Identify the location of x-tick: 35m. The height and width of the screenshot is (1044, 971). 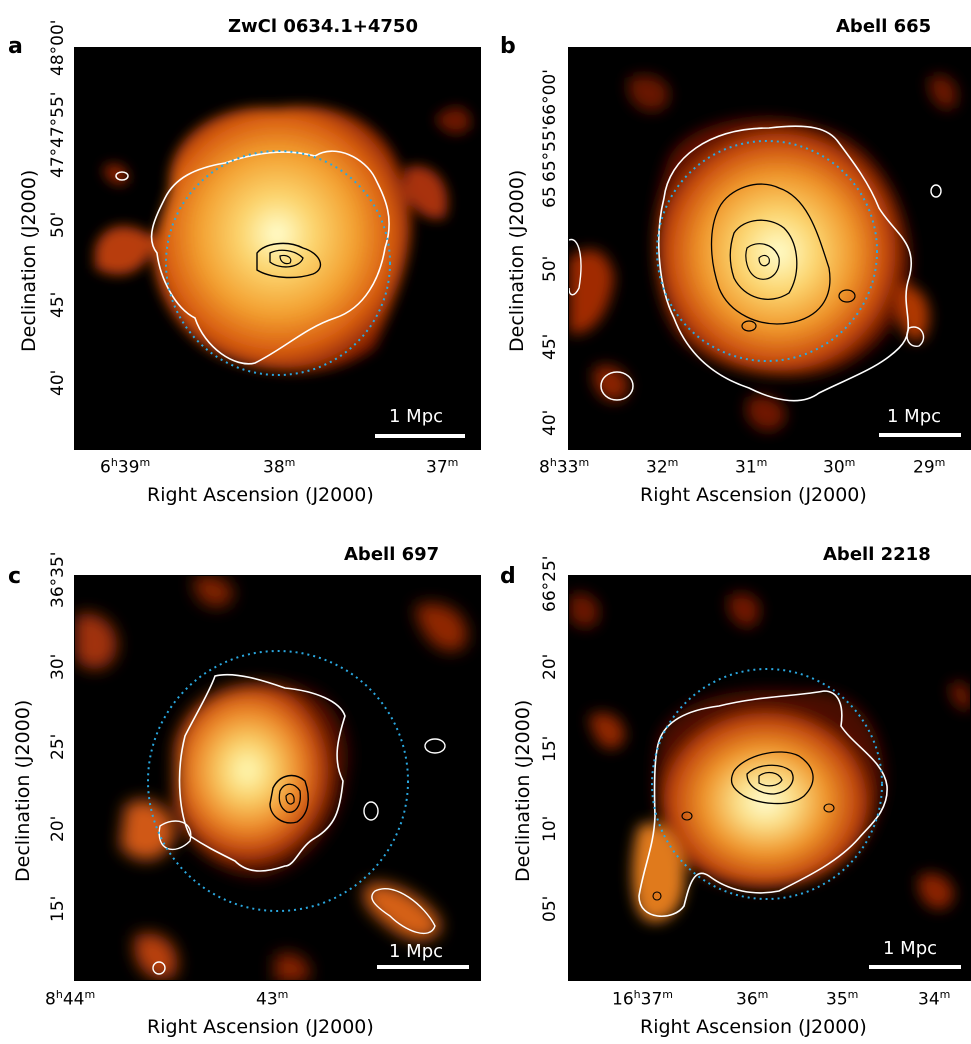
(842, 999).